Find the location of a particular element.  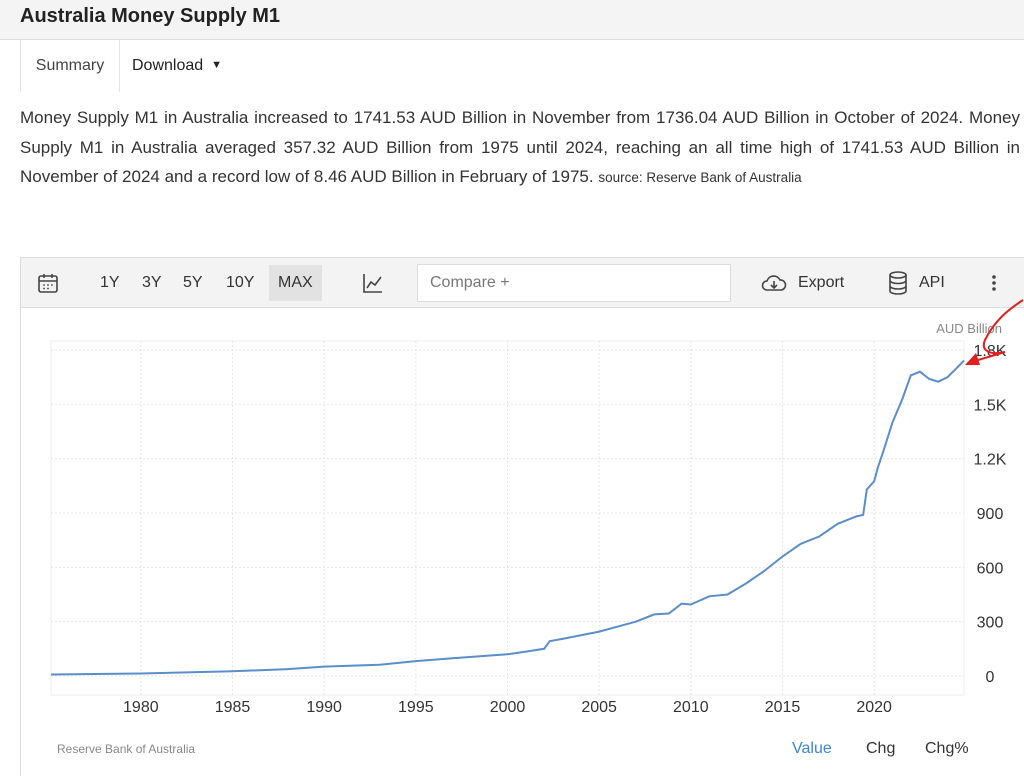

x-tick-label: 2000 is located at coordinates (508, 707).